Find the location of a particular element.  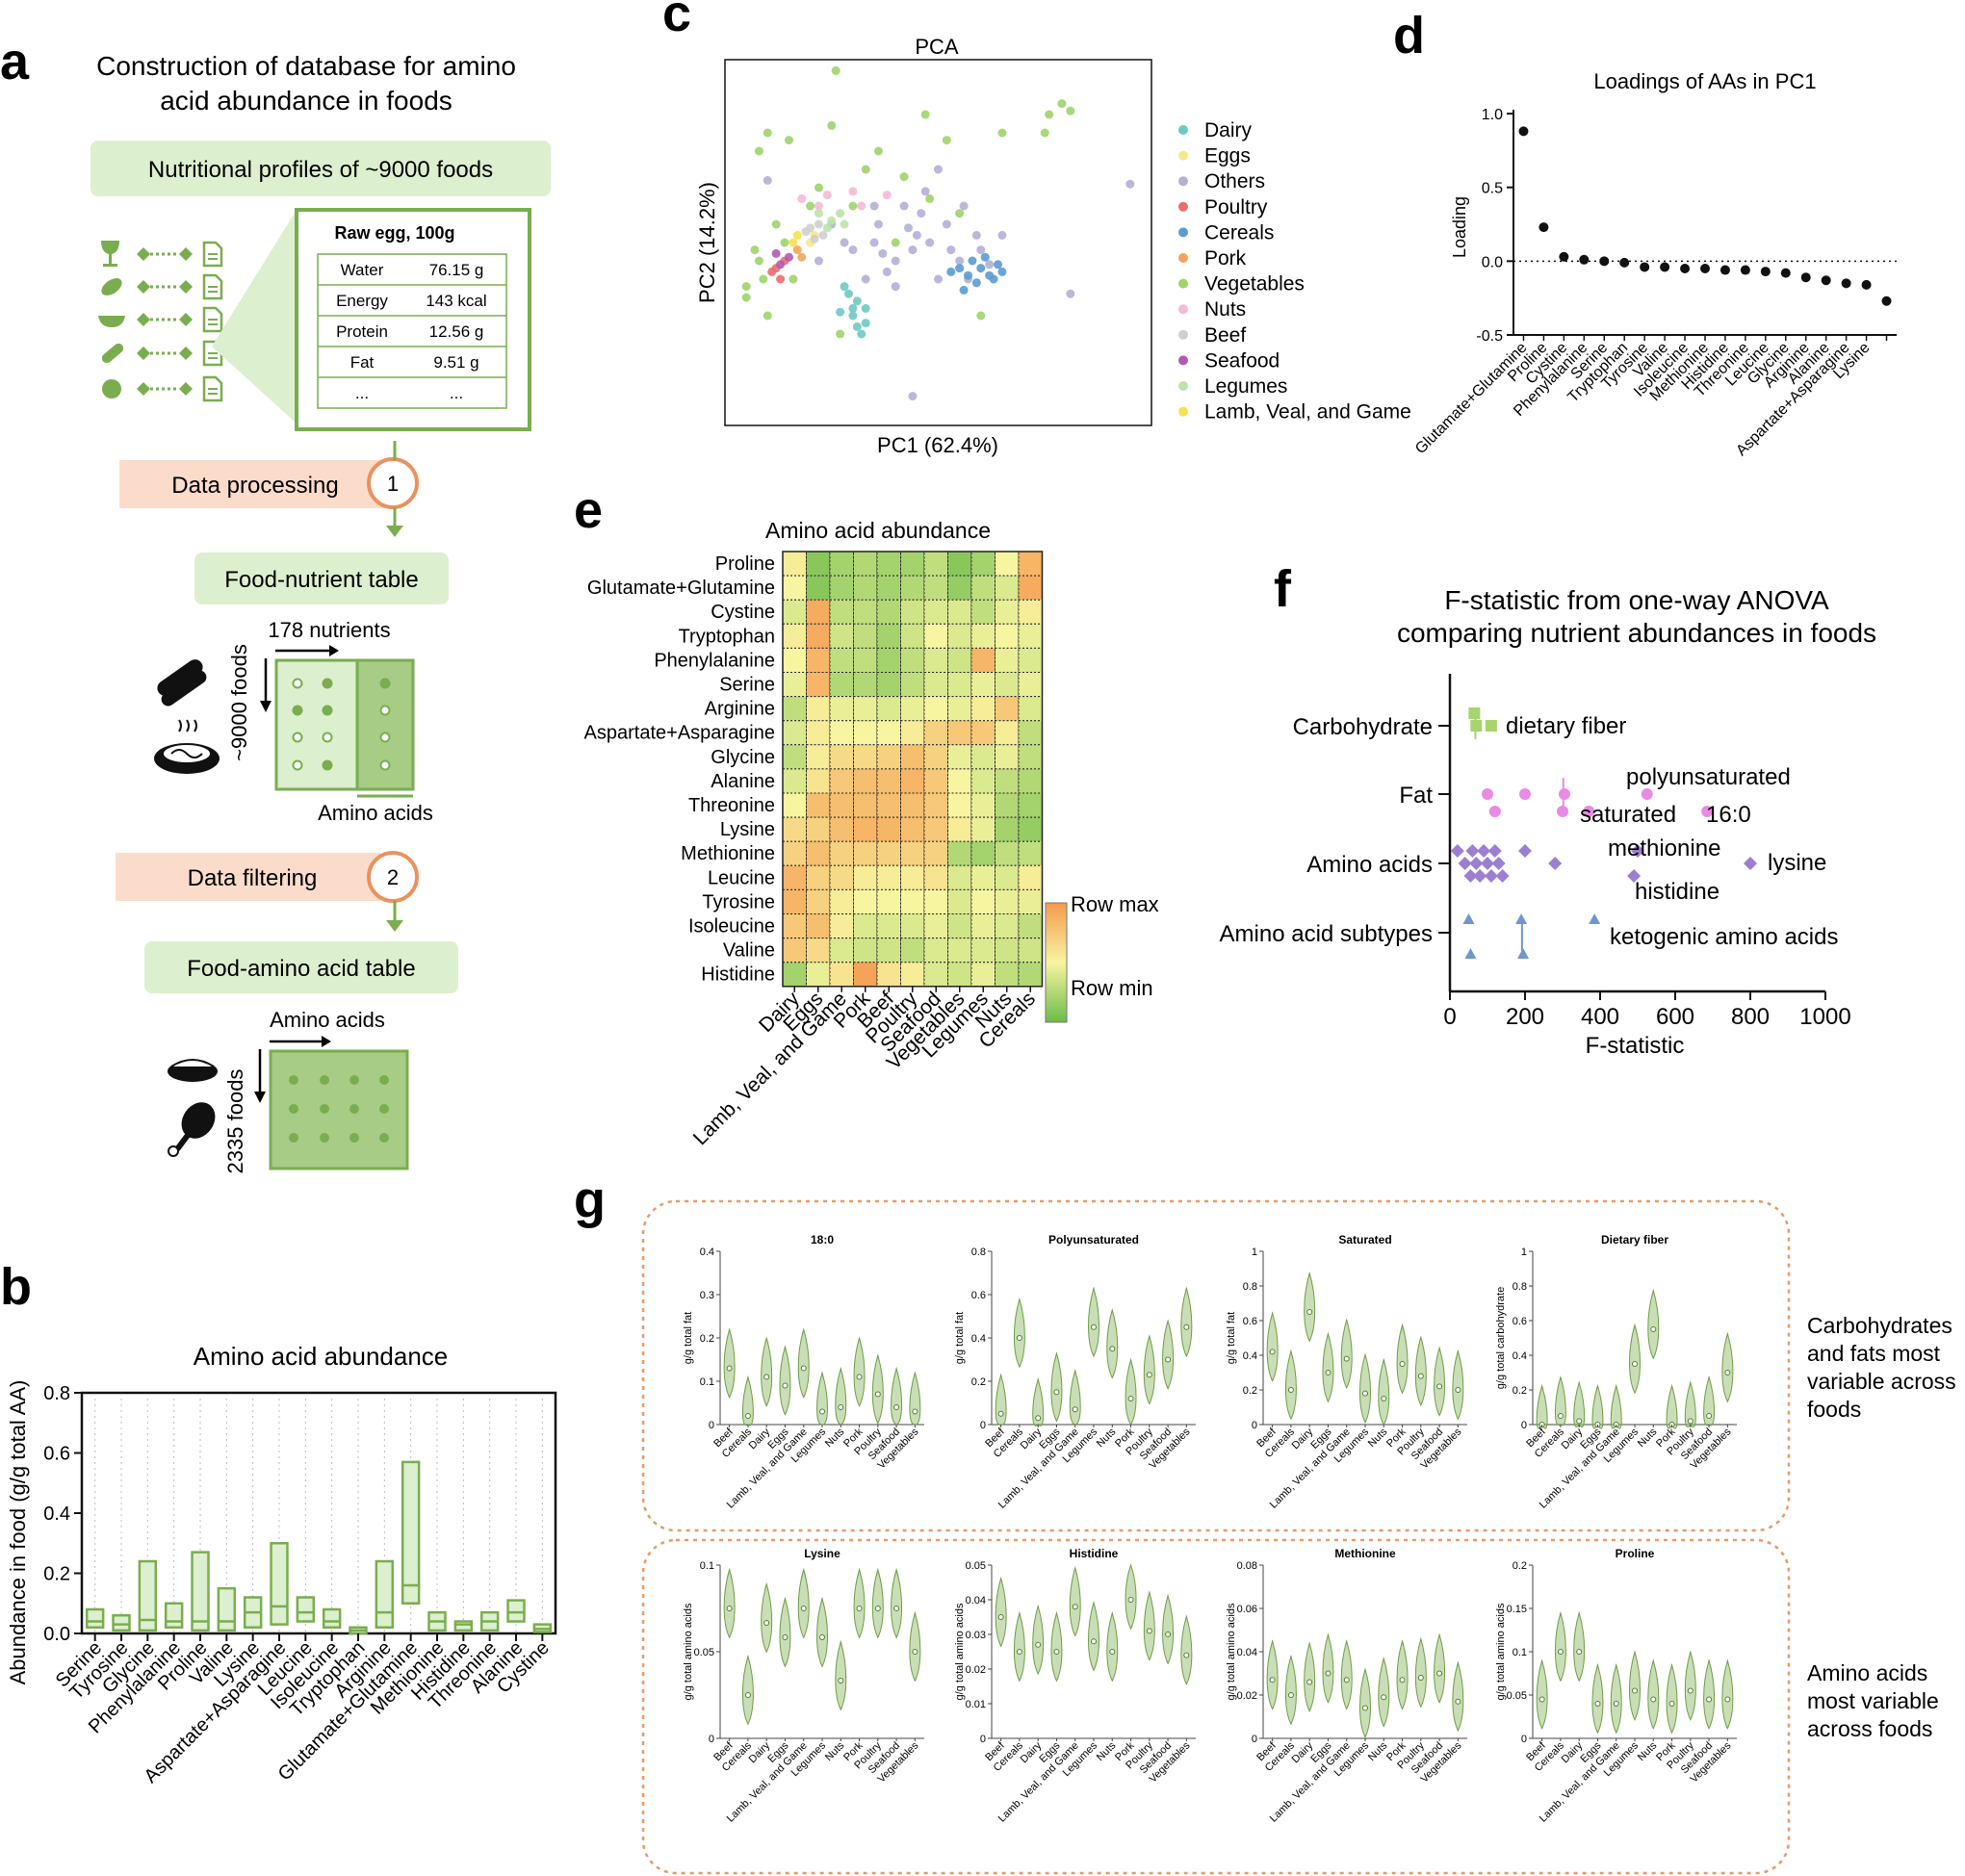

pca-point-Dairy is located at coordinates (853, 308).